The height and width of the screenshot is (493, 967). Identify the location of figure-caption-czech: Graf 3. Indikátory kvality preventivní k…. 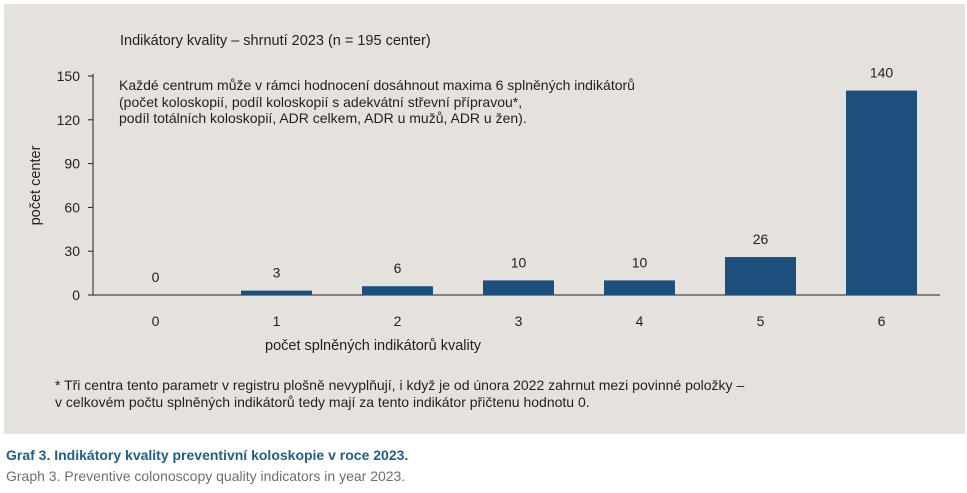
(207, 455).